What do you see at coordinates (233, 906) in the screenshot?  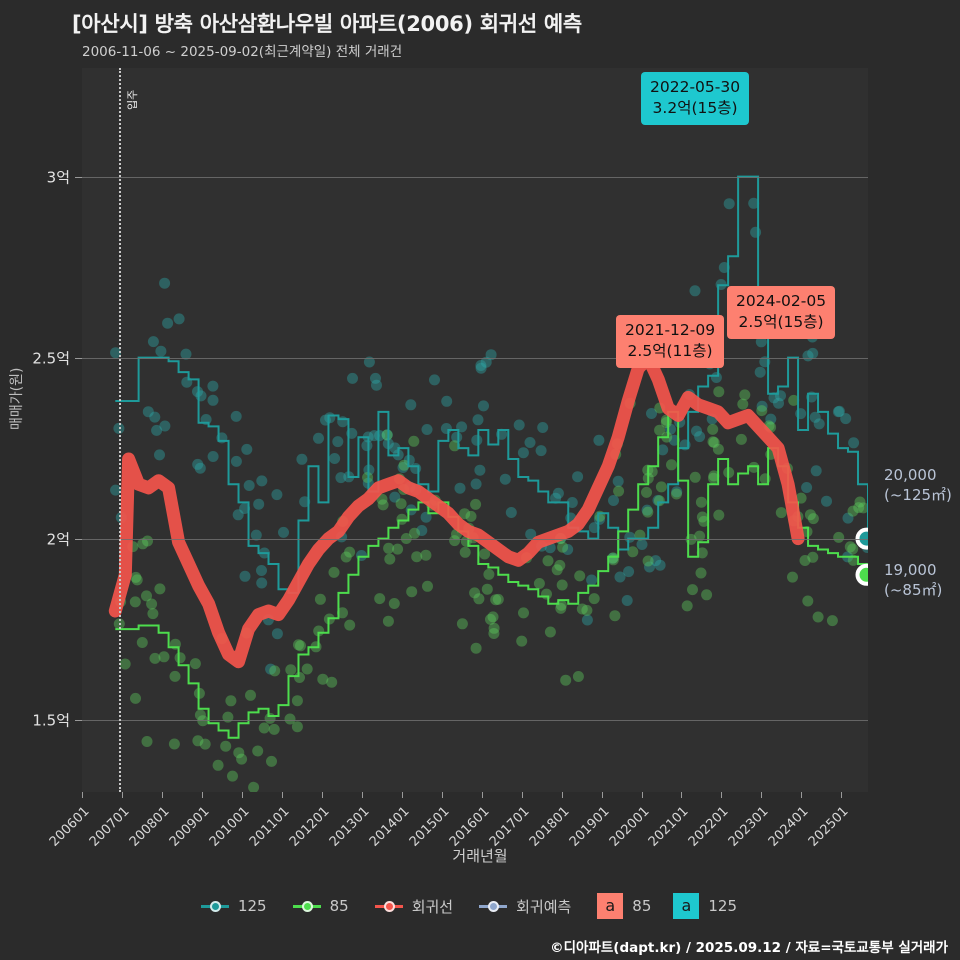 I see `legend-item-125: 125` at bounding box center [233, 906].